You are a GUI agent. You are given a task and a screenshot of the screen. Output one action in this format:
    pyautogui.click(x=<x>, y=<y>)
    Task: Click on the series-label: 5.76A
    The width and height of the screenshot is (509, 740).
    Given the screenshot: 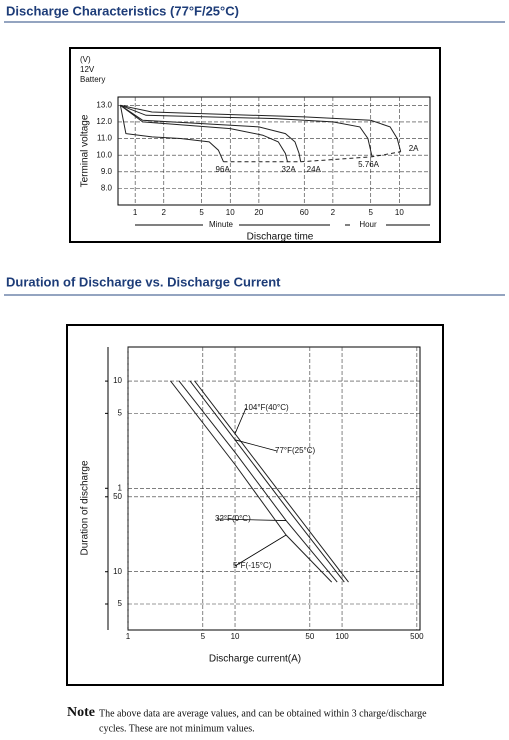 What is the action you would take?
    pyautogui.click(x=369, y=164)
    